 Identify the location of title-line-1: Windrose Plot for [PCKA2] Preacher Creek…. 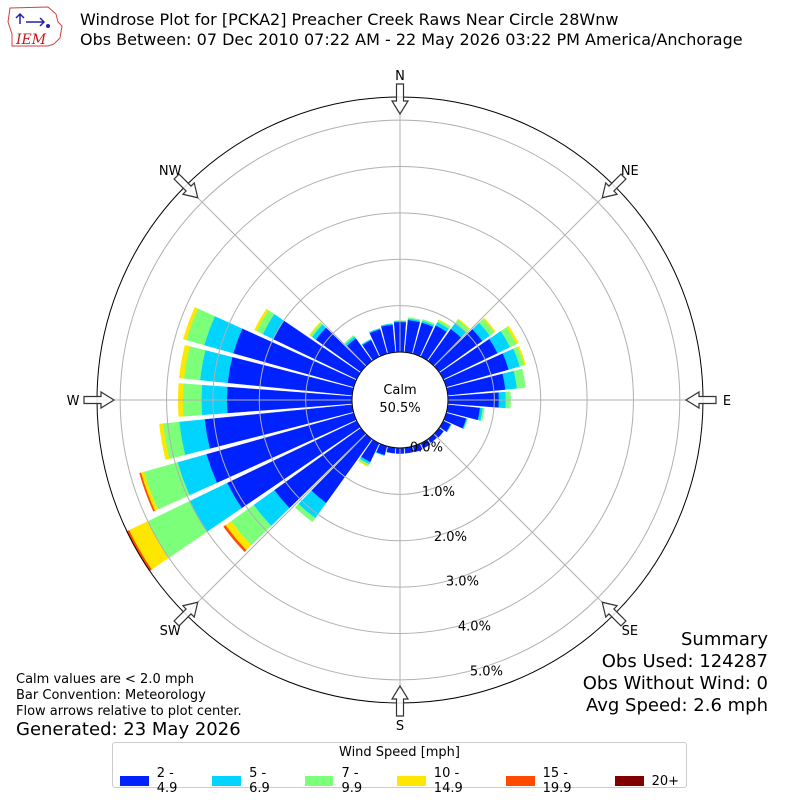
(349, 19).